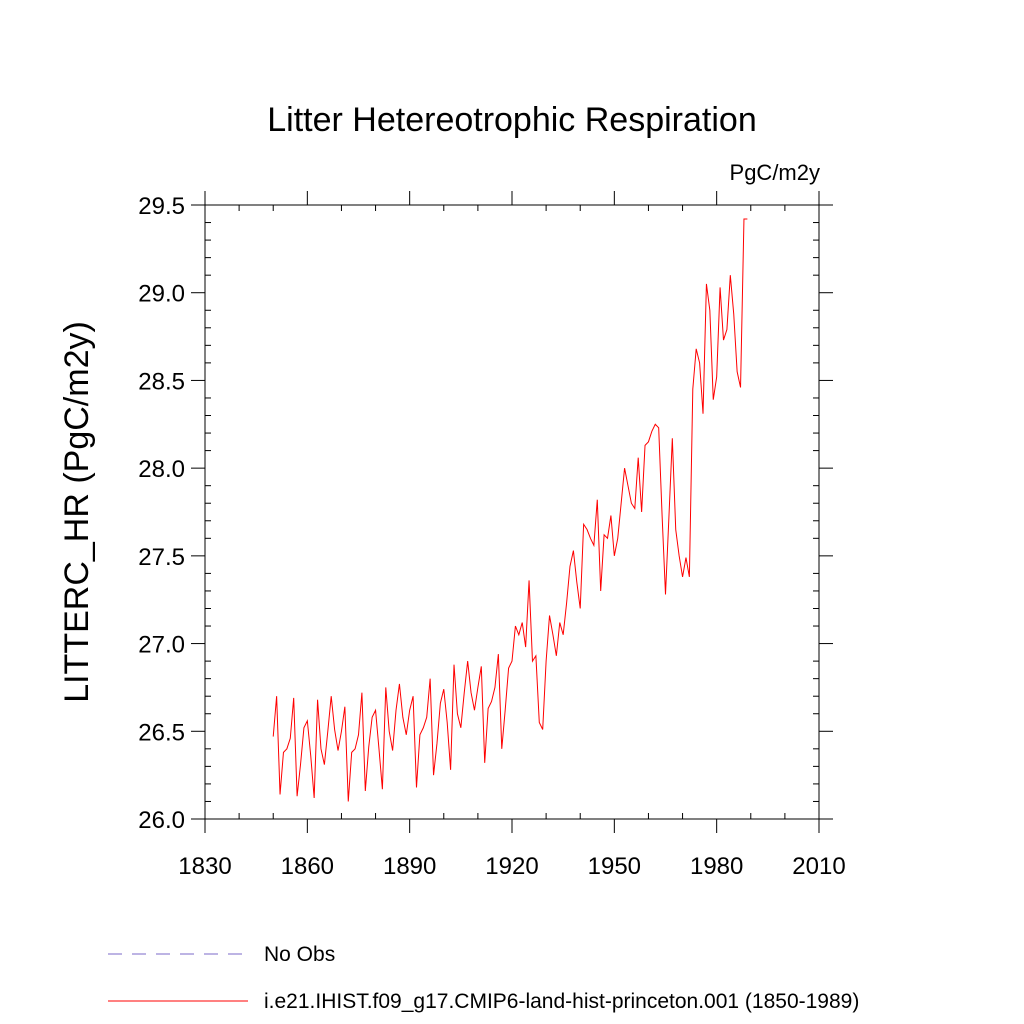 This screenshot has height=1024, width=1024. Describe the element at coordinates (77, 512) in the screenshot. I see `y-axis-label: LITTERC_HR (PgC/m2y)` at that location.